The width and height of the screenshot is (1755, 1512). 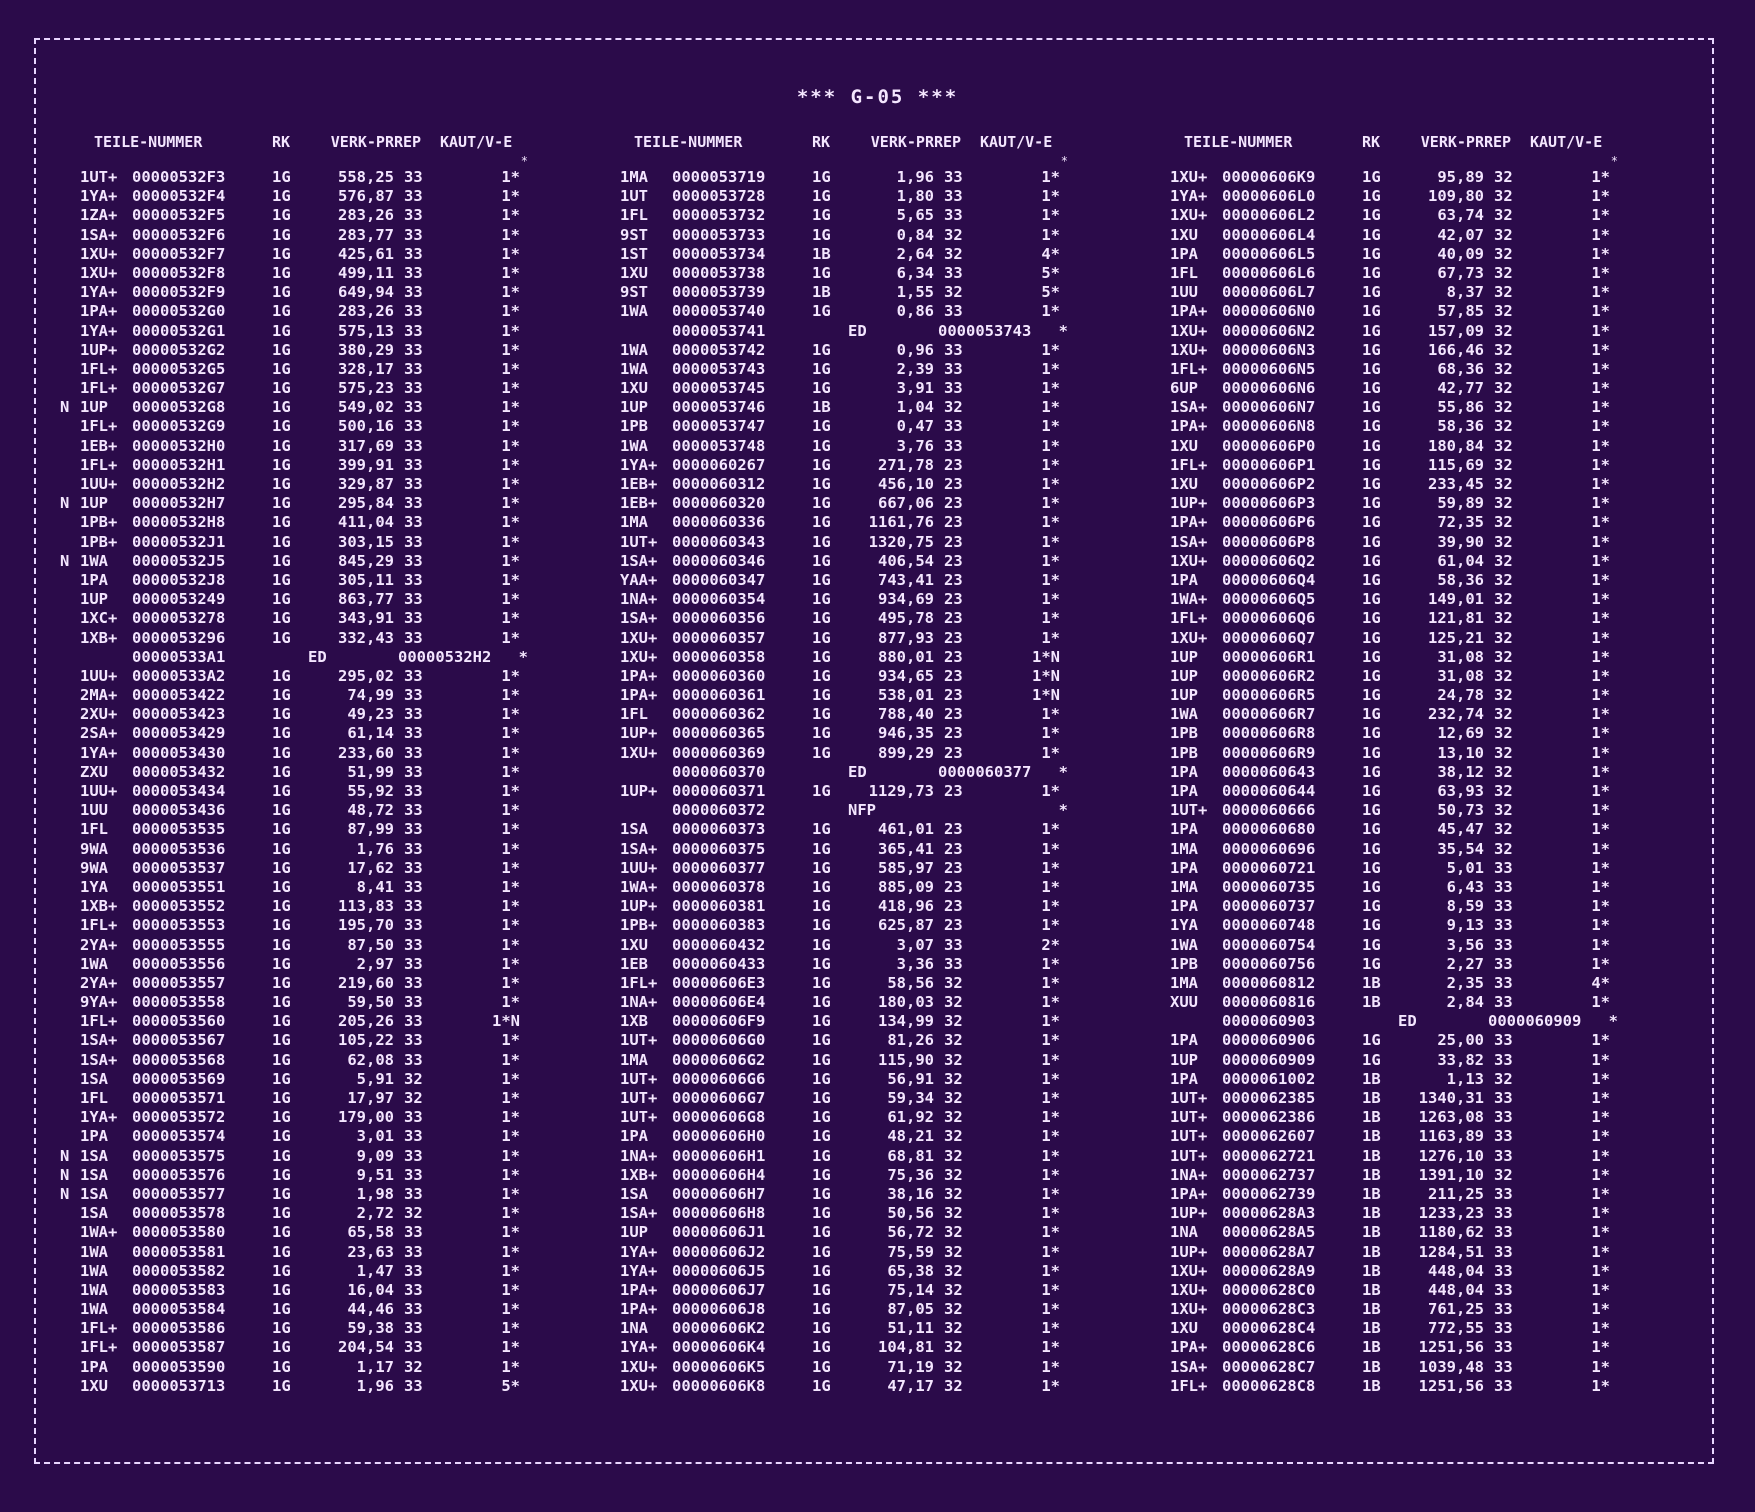 I want to click on part-number: 0000060312, so click(x=719, y=484).